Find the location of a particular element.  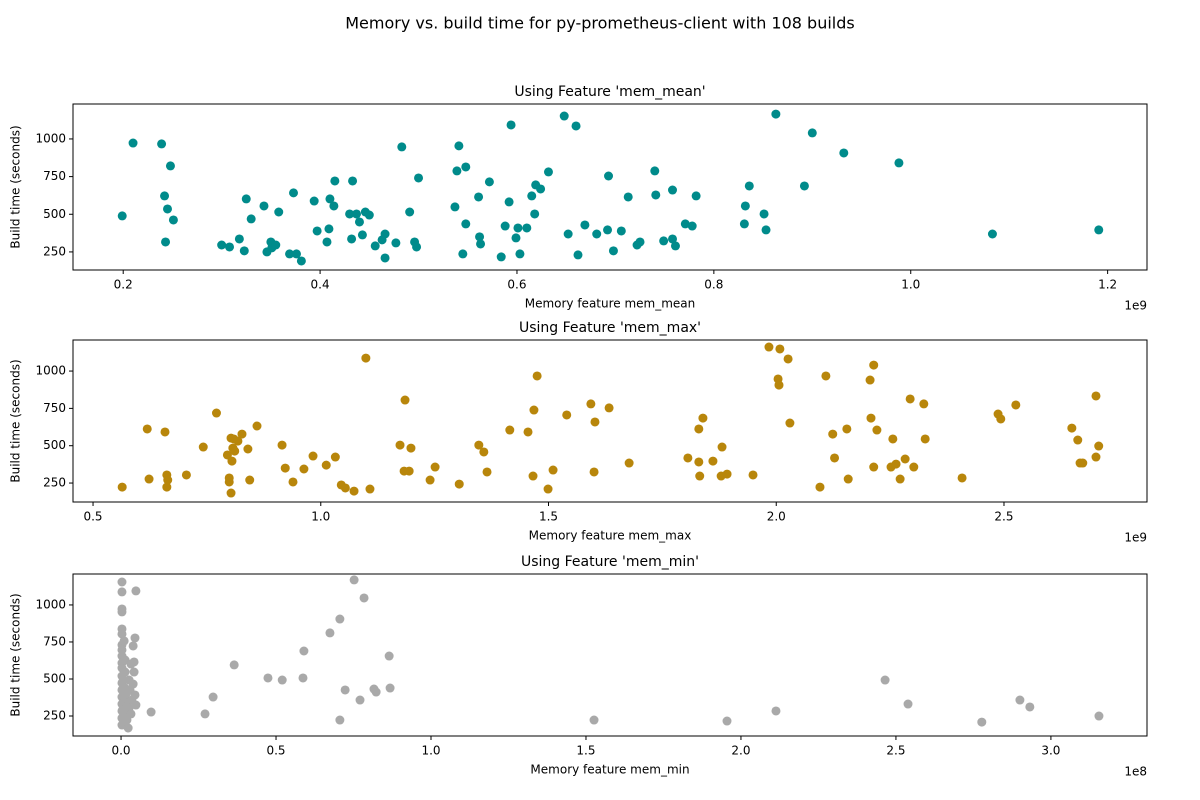

x-offset-label: 1e8 is located at coordinates (1135, 772).